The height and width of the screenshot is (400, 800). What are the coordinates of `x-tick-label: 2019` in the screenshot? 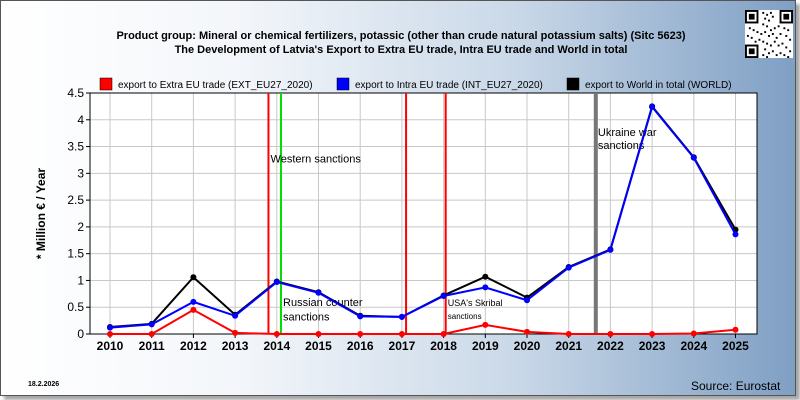 It's located at (485, 346).